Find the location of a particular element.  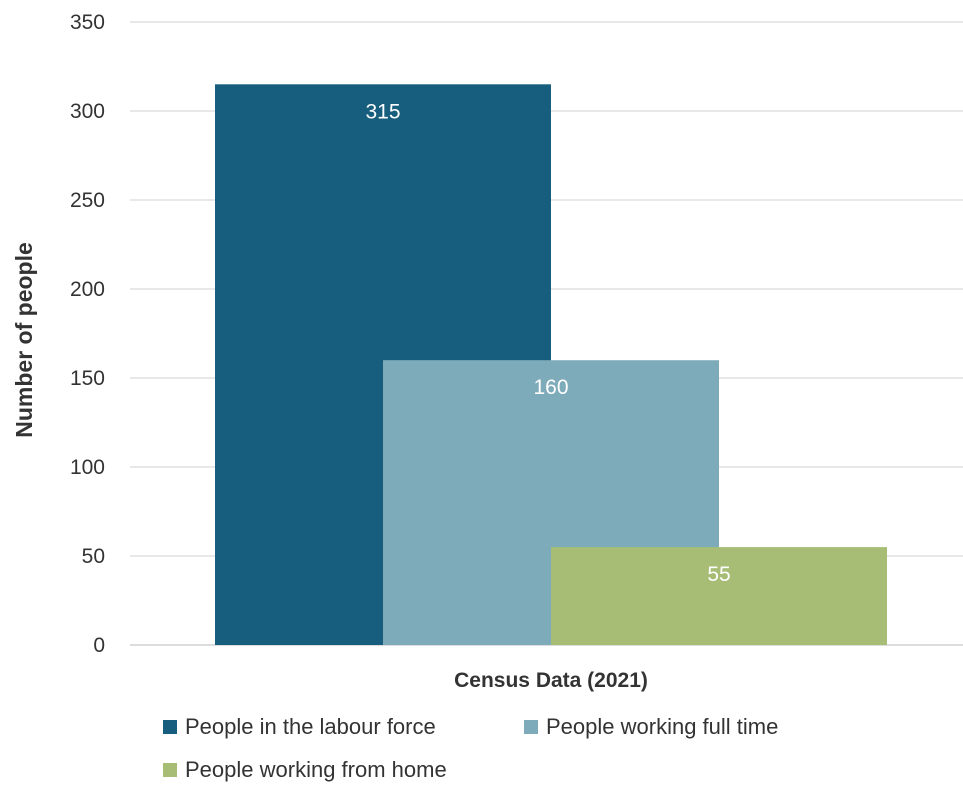

data-label: 55 is located at coordinates (718, 574).